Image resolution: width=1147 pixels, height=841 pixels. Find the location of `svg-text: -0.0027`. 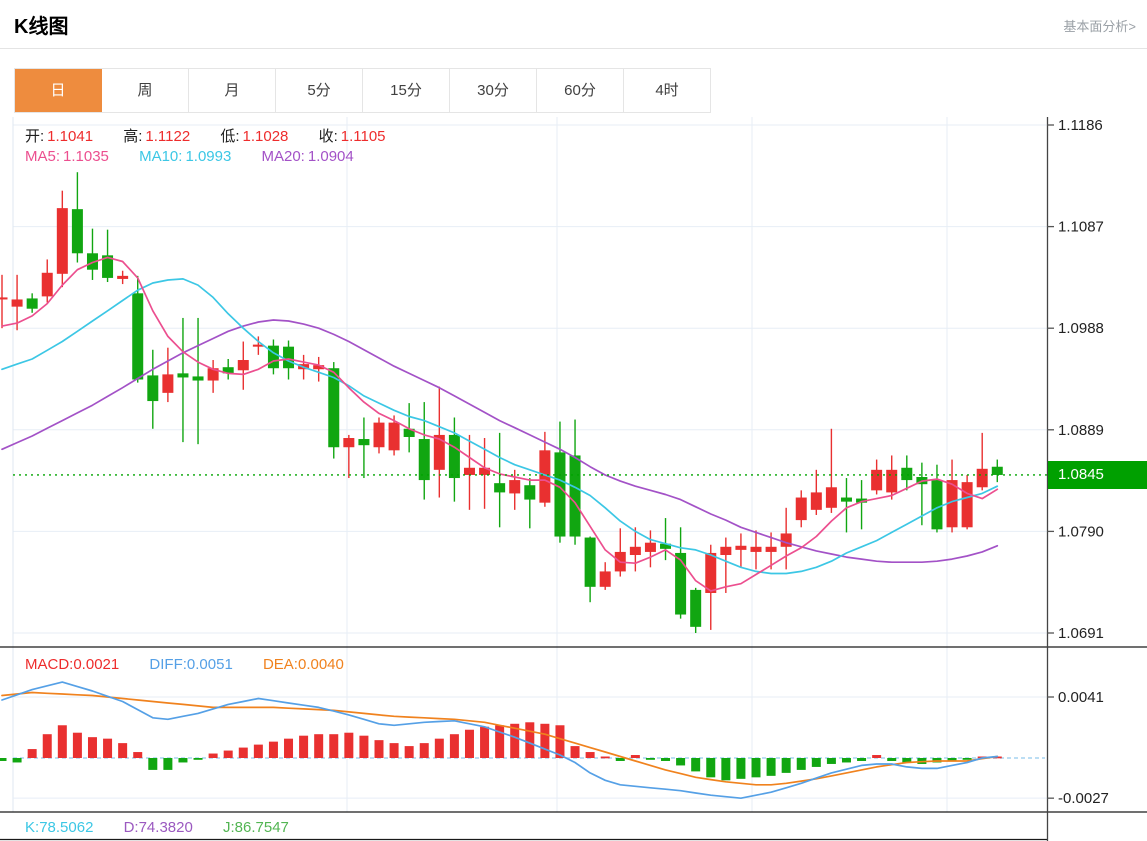

svg-text: -0.0027 is located at coordinates (1083, 798).